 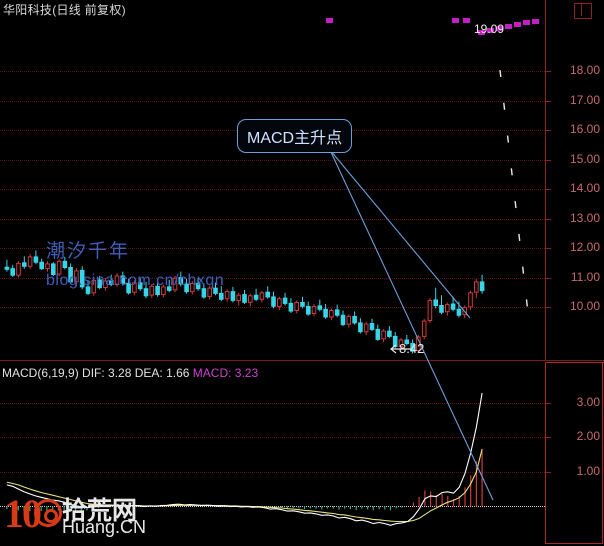 I want to click on macd-dea: DEA: 1.66, so click(x=162, y=373).